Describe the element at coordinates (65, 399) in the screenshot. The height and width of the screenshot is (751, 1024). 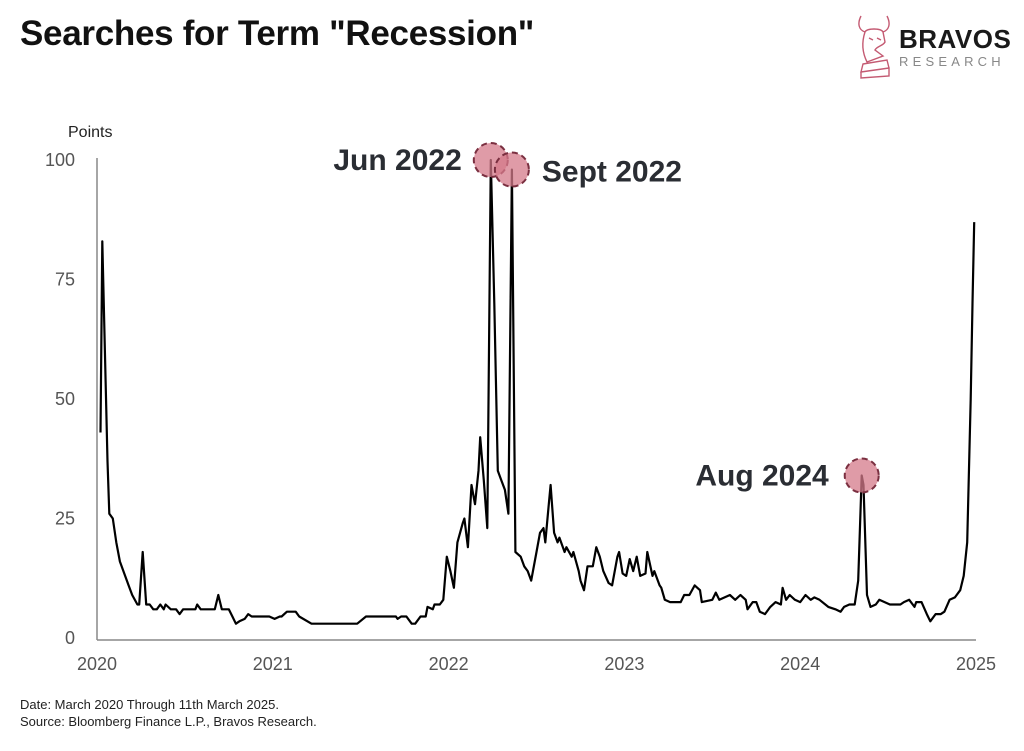
I see `y-tick-label: 50` at that location.